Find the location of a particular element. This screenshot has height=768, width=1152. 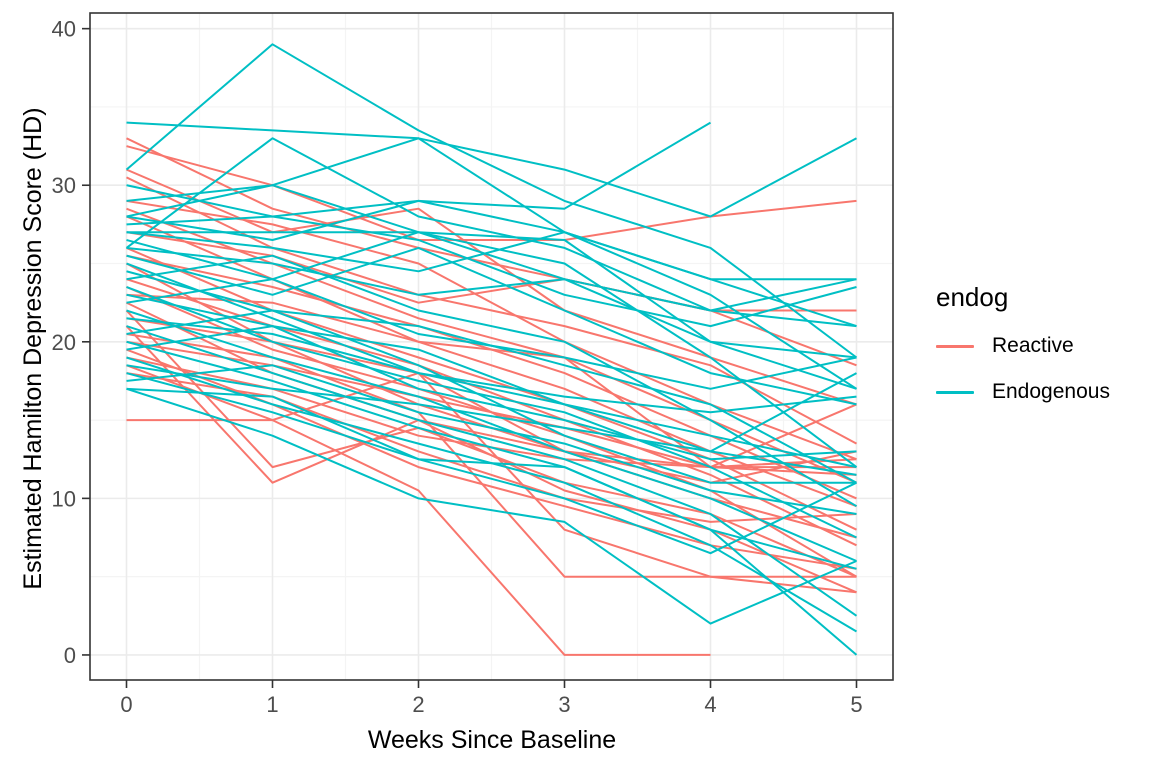

y-tick-label: 0 is located at coordinates (70, 655).